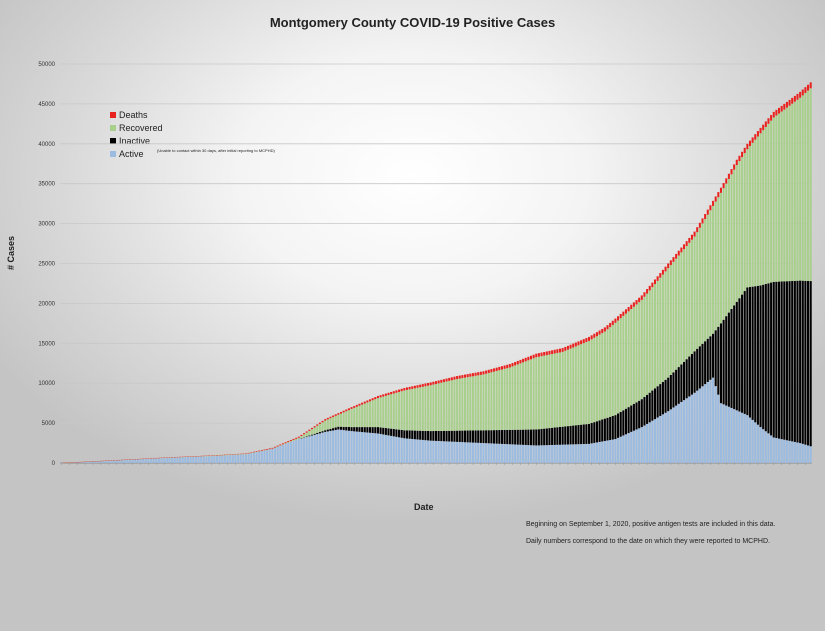 This screenshot has width=825, height=631. What do you see at coordinates (136, 127) in the screenshot?
I see `legend-item-recovered: Recovered` at bounding box center [136, 127].